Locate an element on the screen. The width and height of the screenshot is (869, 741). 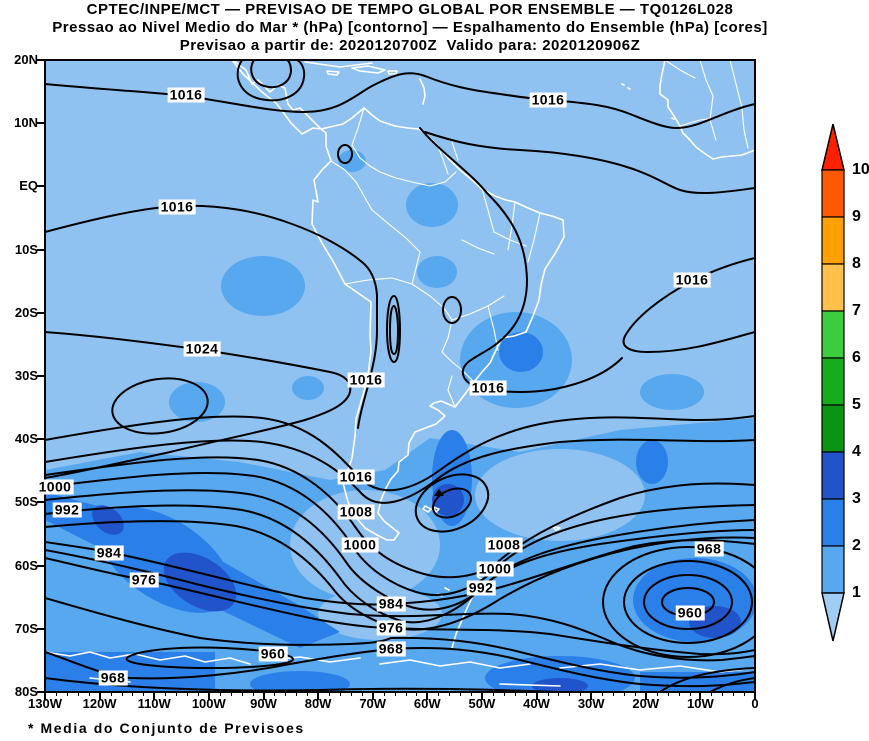
y-axis-label: 20S is located at coordinates (26, 312).